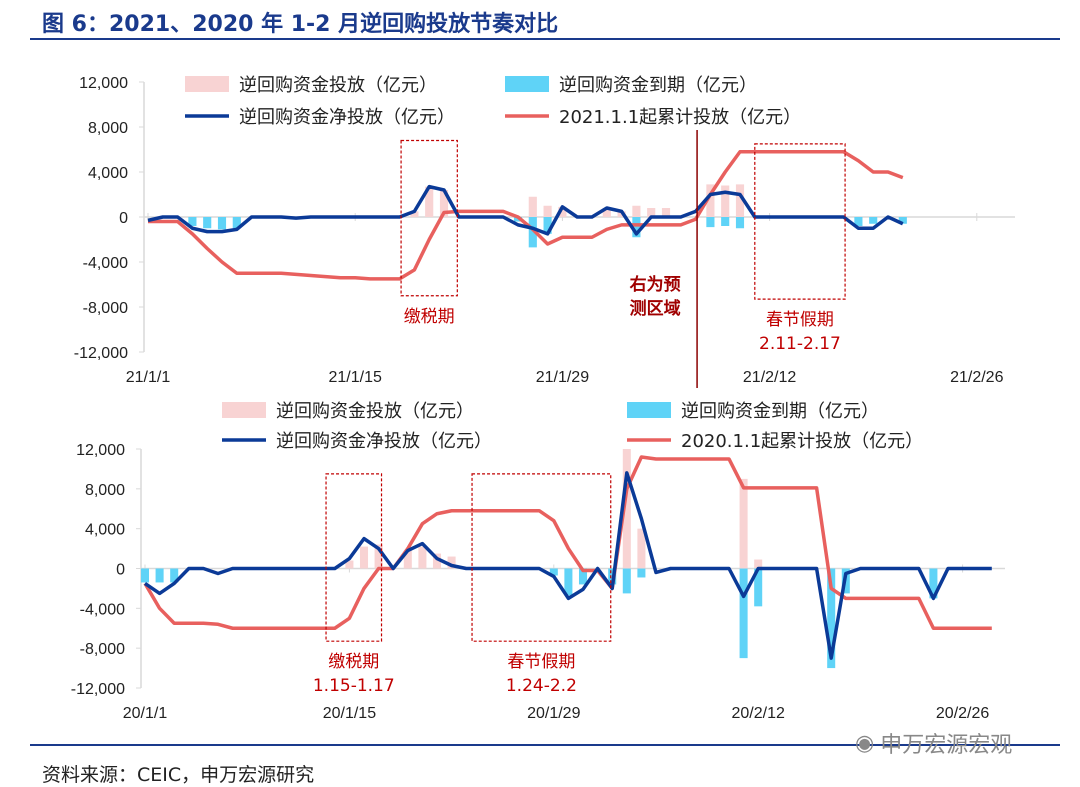  Describe the element at coordinates (355, 377) in the screenshot. I see `chart1-x-tick-label: 21/1/15` at that location.